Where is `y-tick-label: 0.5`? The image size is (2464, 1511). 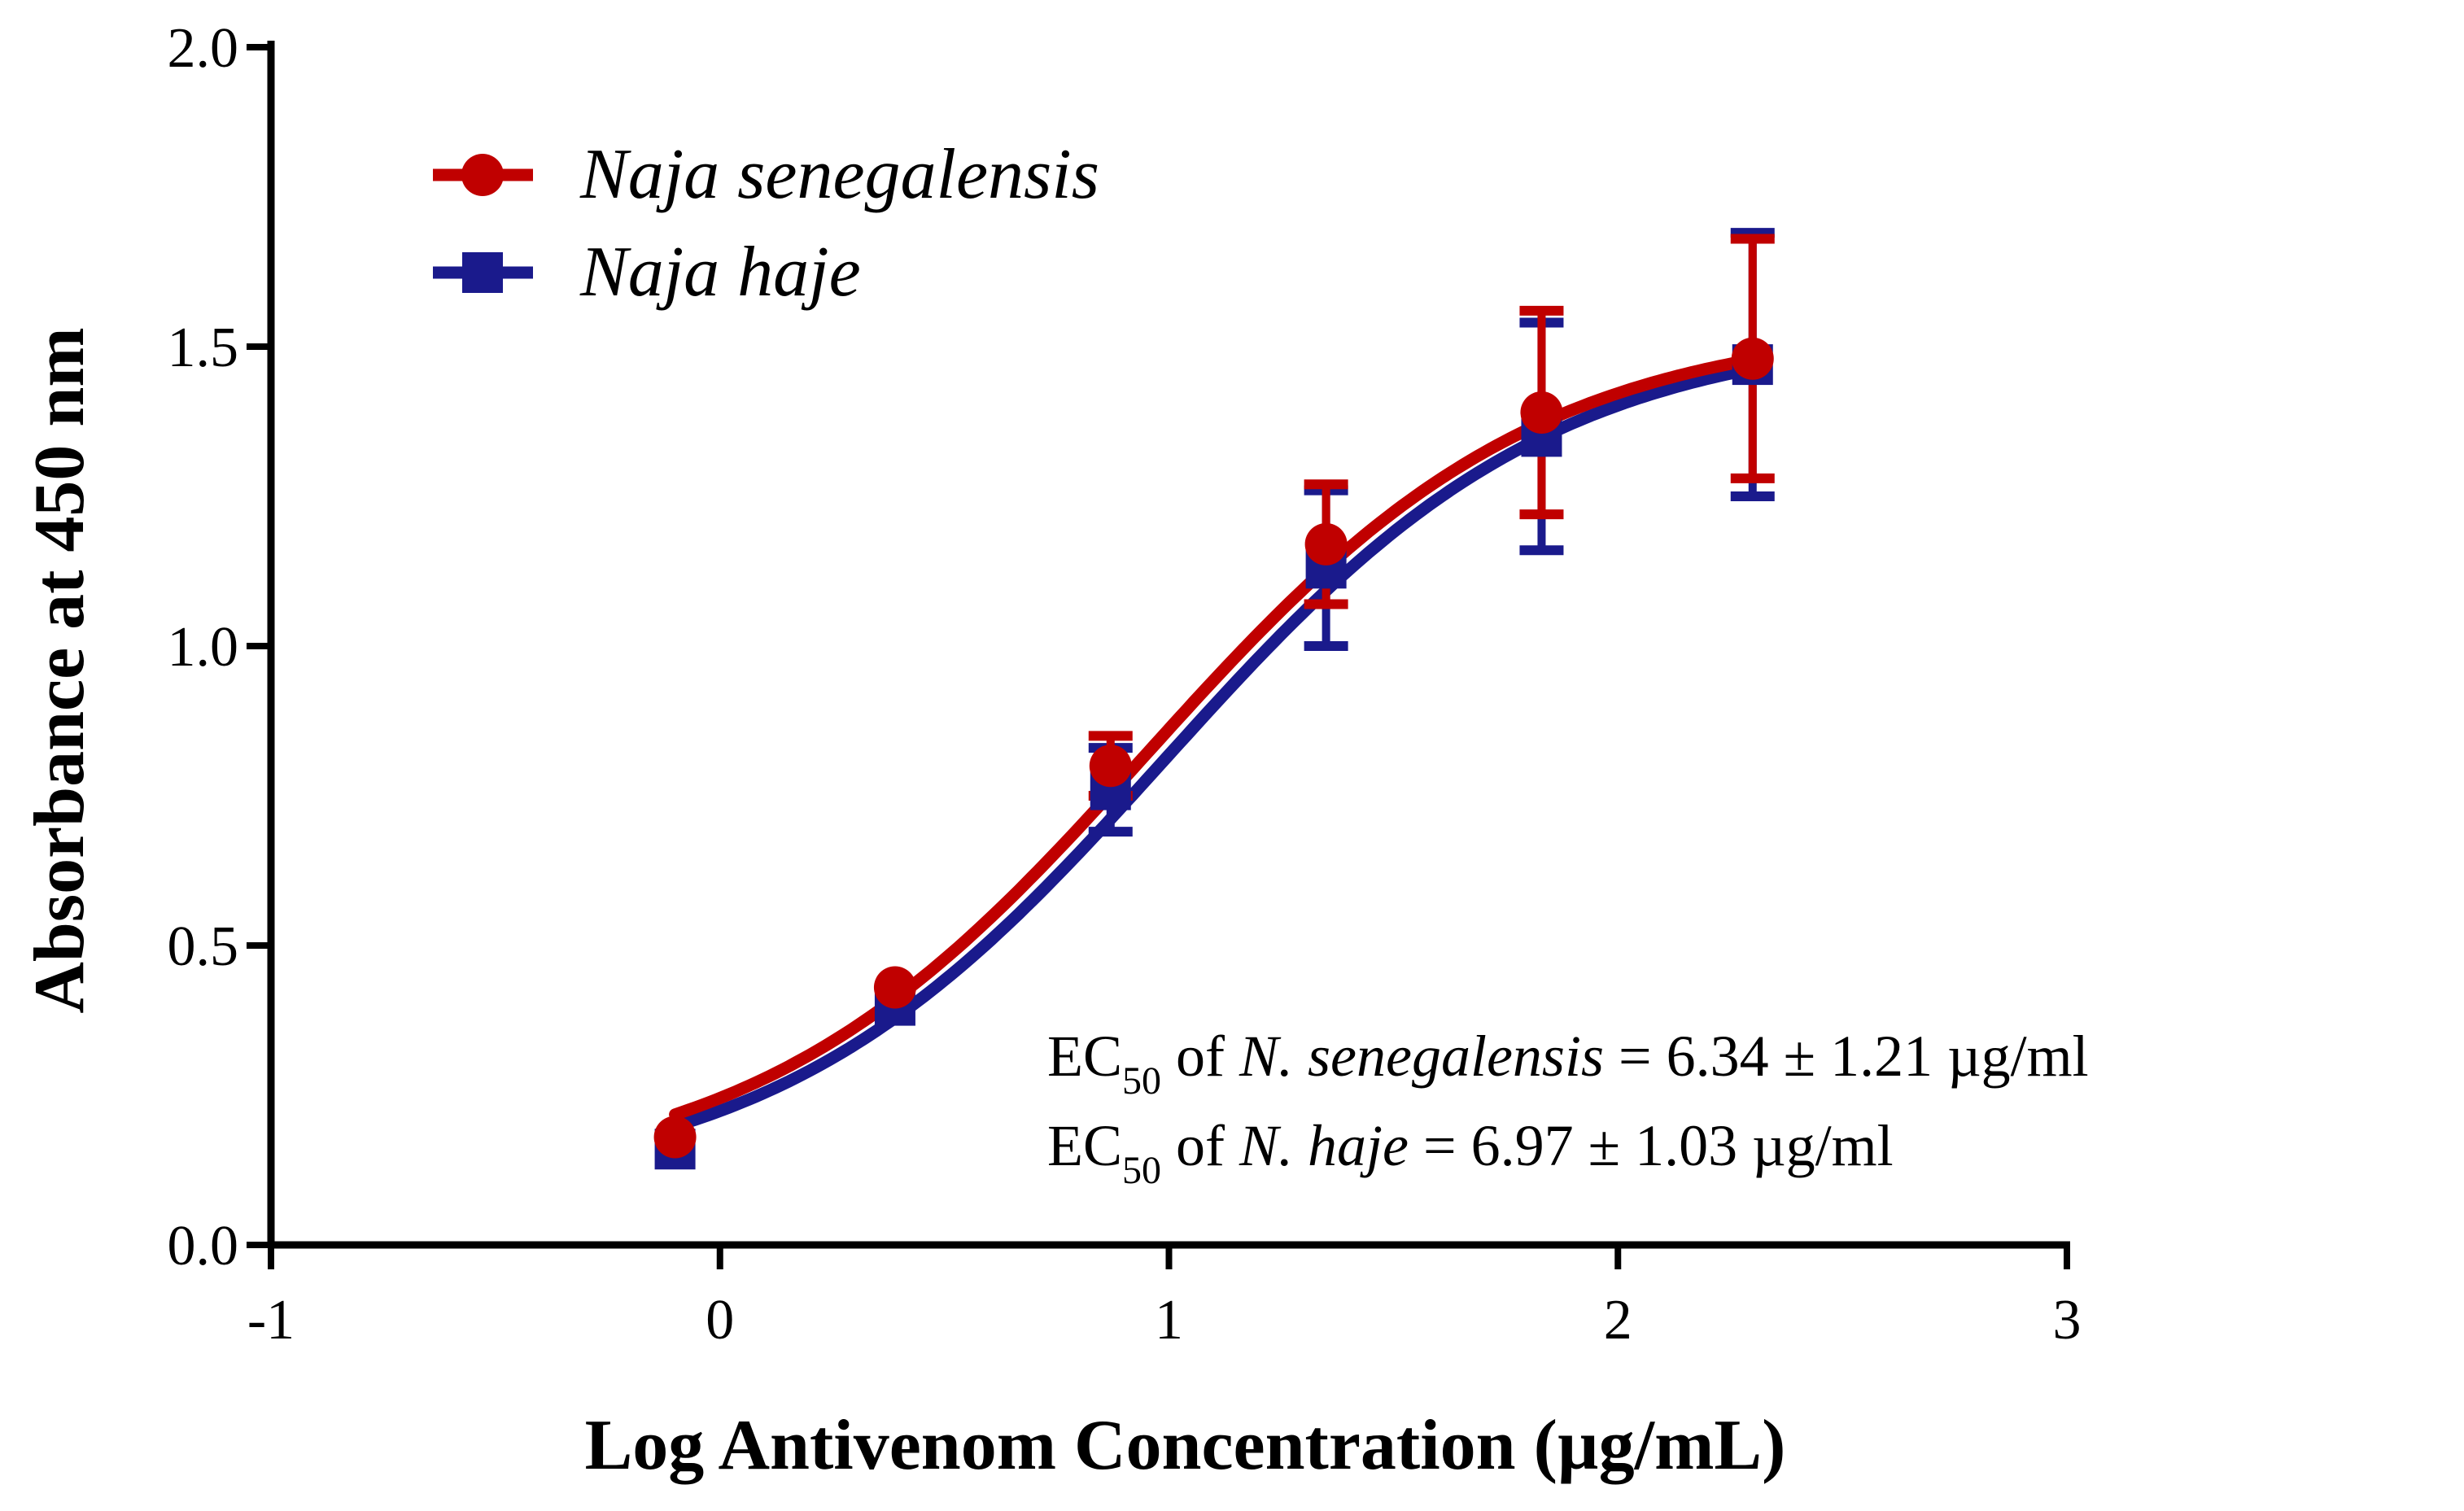 y-tick-label: 0.5 is located at coordinates (203, 947).